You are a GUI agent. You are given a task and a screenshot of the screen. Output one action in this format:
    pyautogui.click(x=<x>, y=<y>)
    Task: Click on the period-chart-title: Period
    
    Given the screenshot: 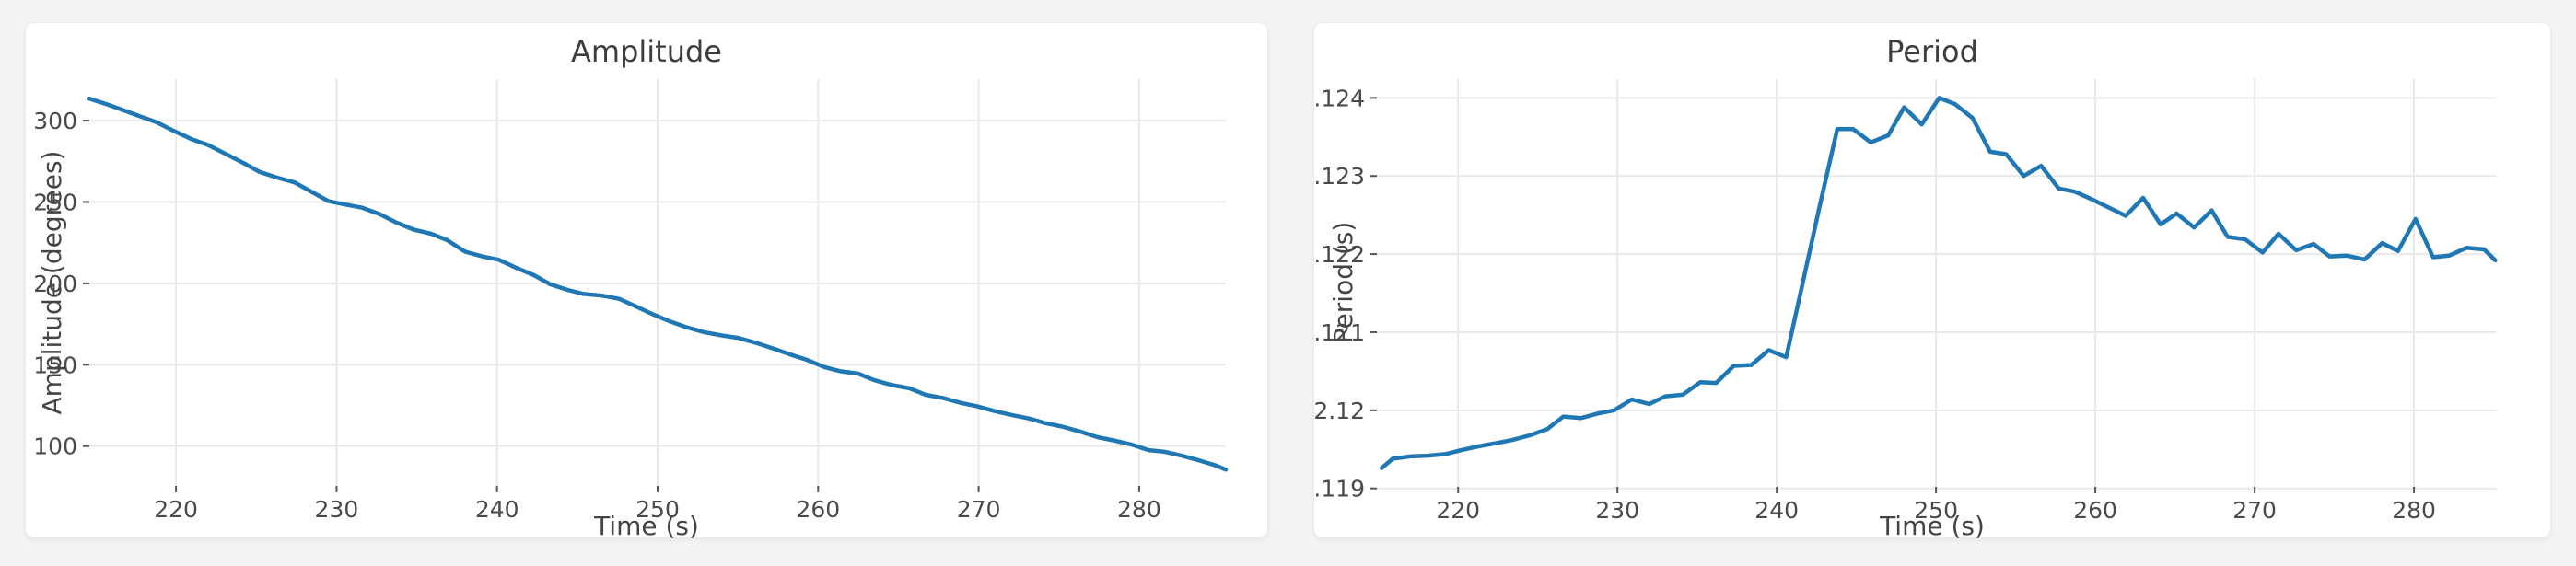 What is the action you would take?
    pyautogui.click(x=1932, y=51)
    